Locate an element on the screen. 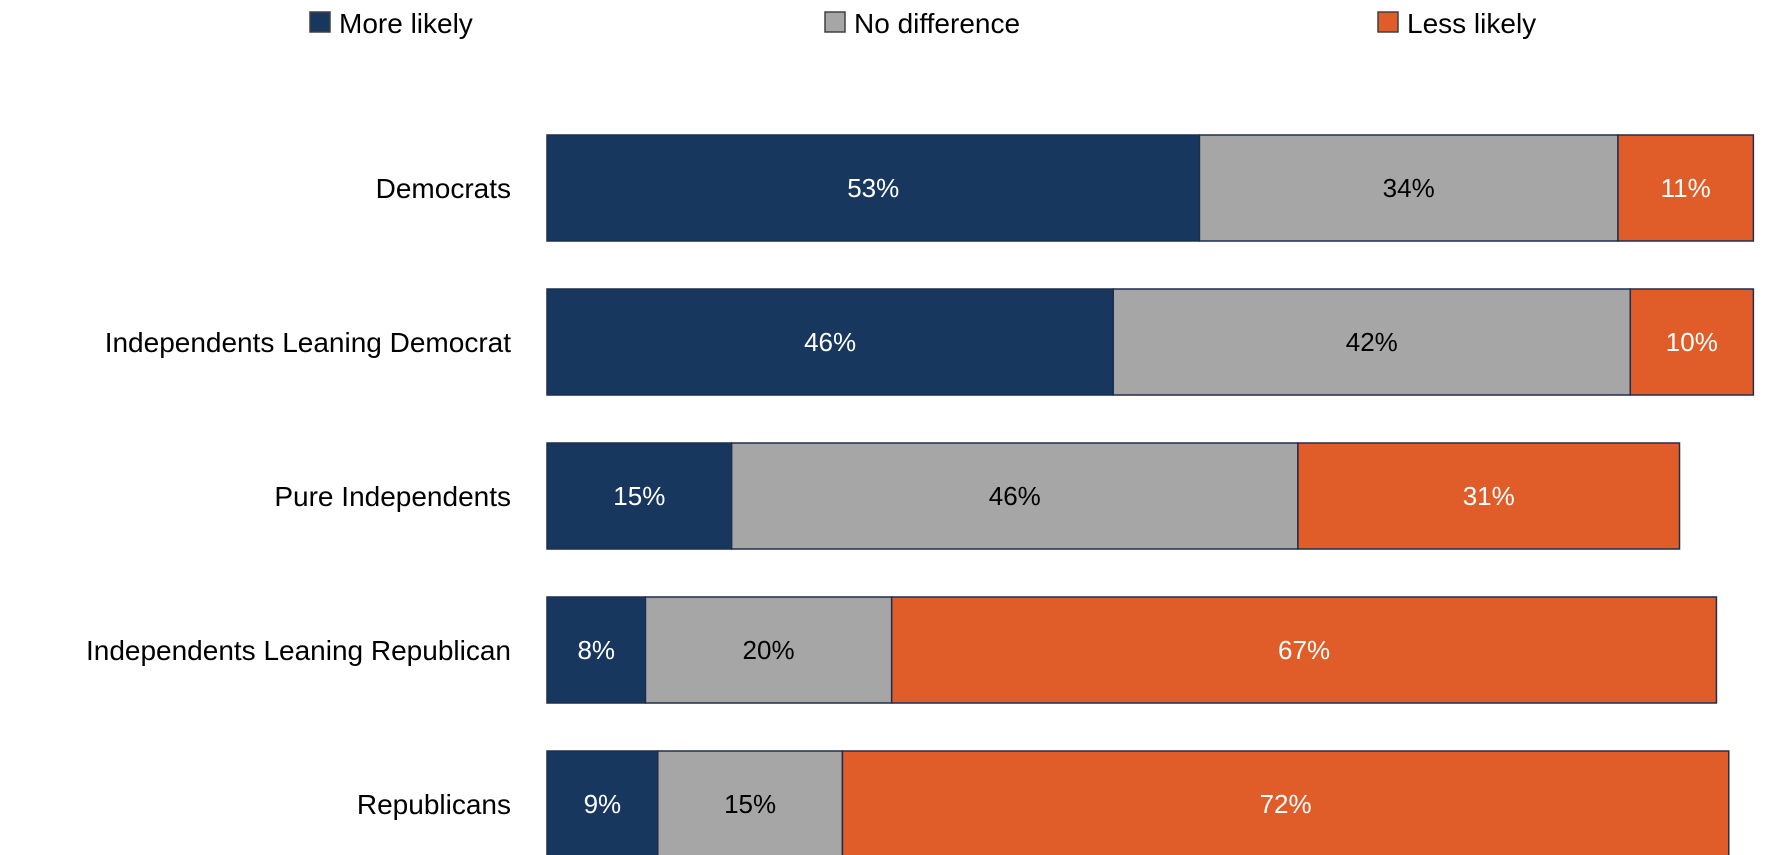  data-label-less-likely: 72% is located at coordinates (1286, 804).